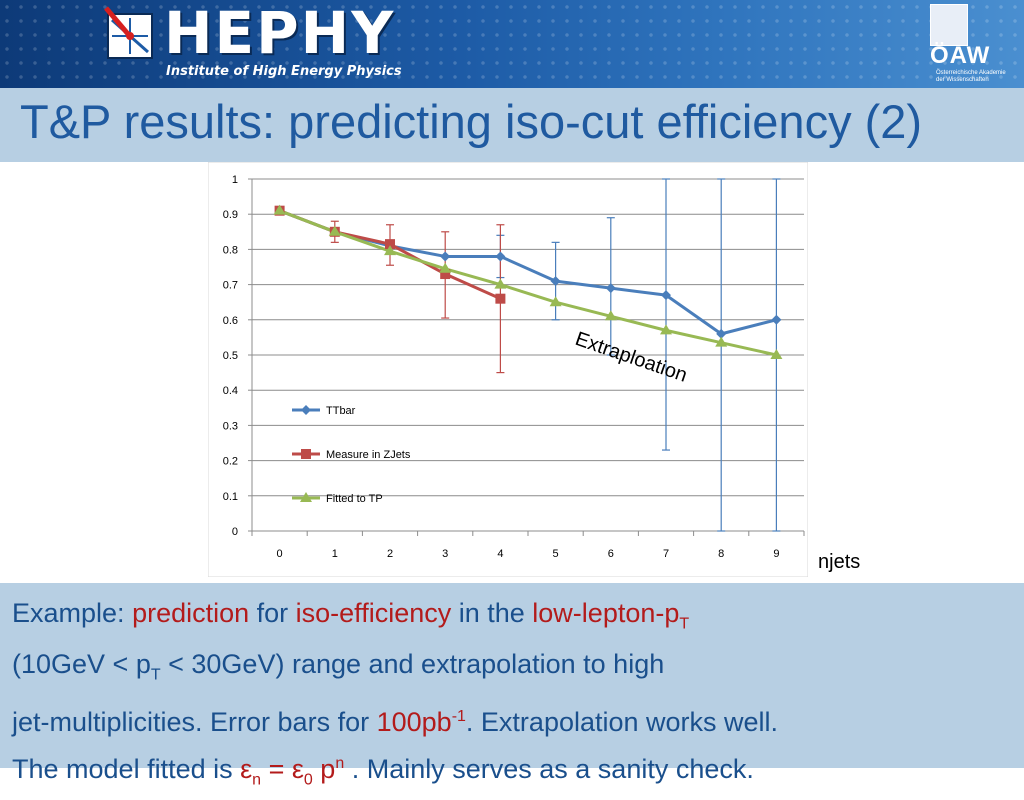 This screenshot has width=1024, height=800. I want to click on legend-marker-fitted, so click(306, 497).